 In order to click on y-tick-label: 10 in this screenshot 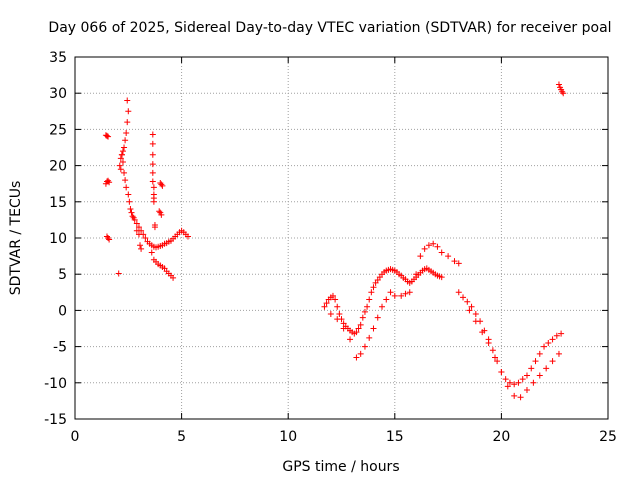, I will do `click(58, 239)`.